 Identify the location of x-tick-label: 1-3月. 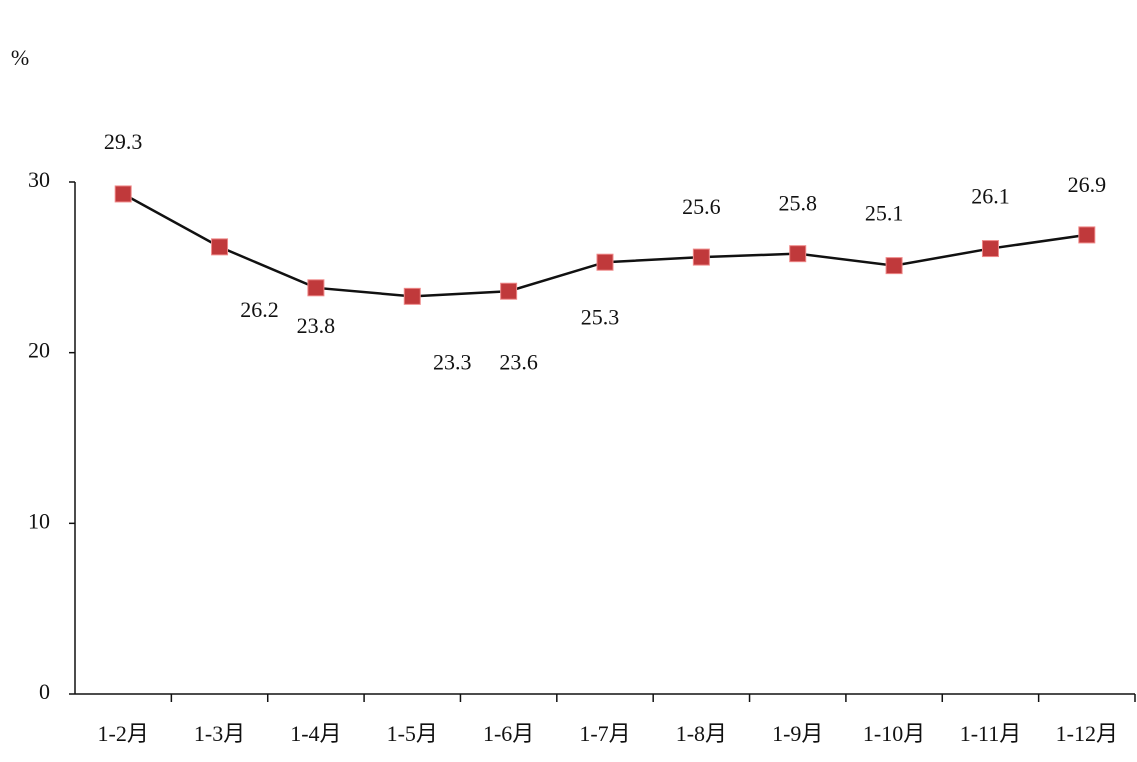
(219, 733).